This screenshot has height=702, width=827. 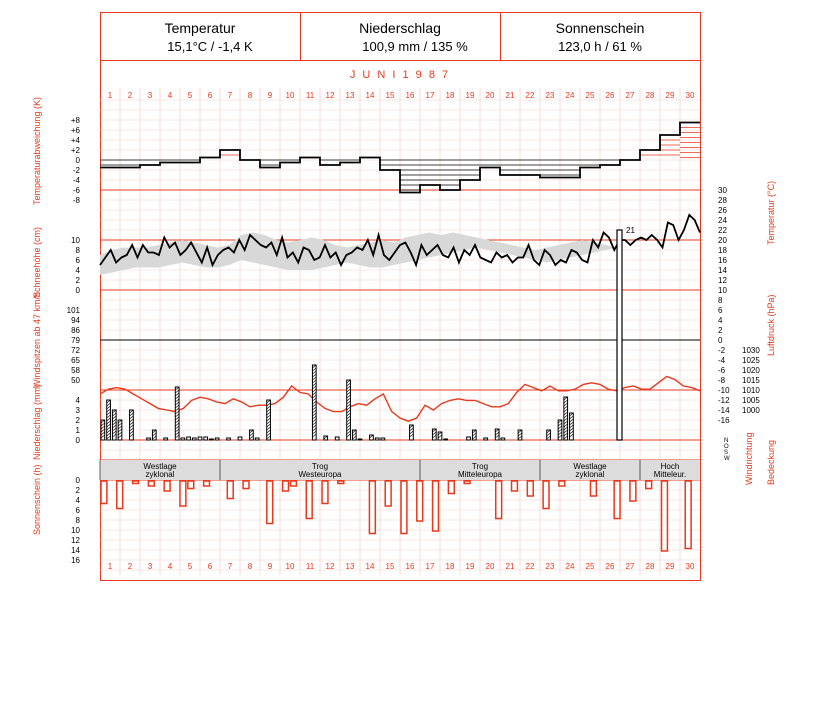 I want to click on temperature-tick: 2, so click(x=720, y=330).